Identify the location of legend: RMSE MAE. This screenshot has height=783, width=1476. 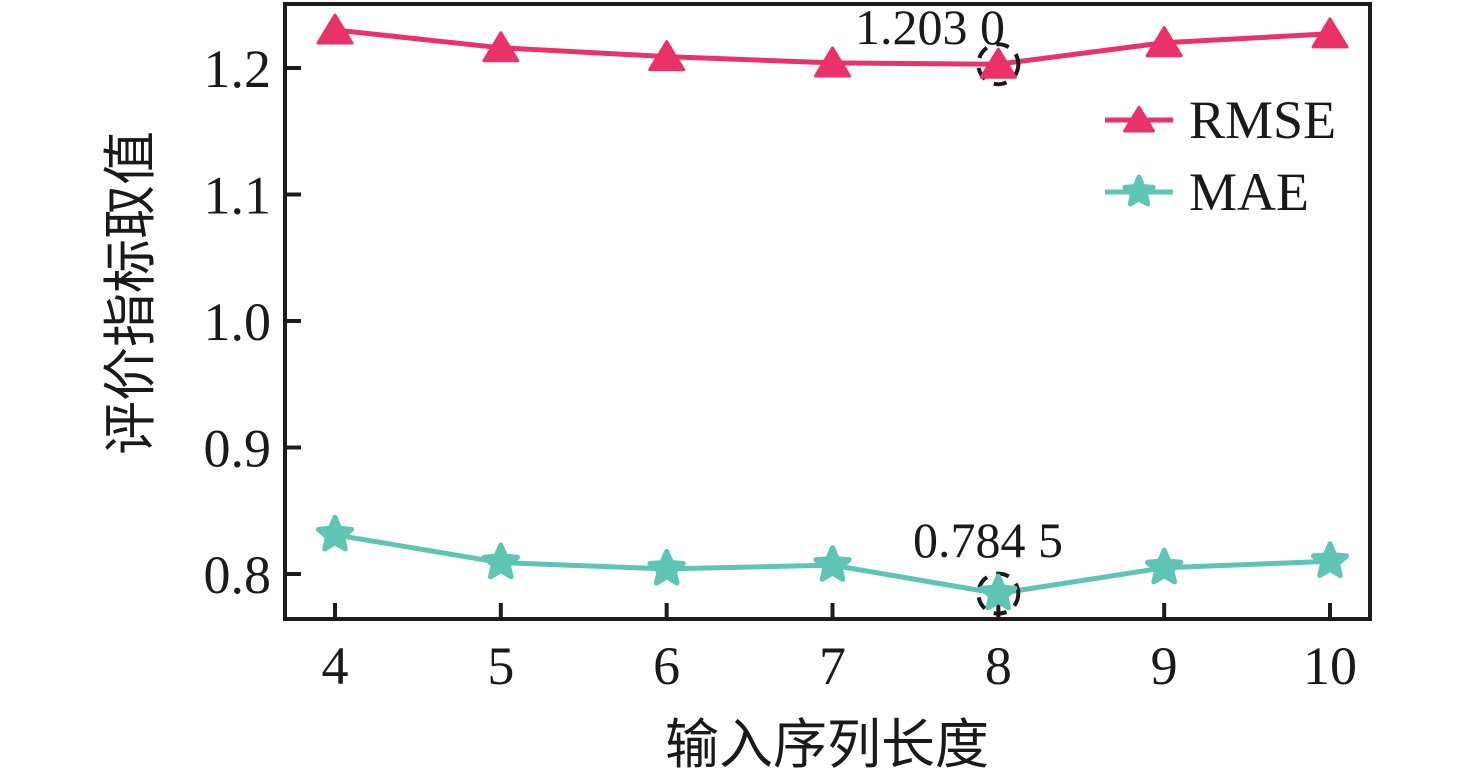
(1219, 156).